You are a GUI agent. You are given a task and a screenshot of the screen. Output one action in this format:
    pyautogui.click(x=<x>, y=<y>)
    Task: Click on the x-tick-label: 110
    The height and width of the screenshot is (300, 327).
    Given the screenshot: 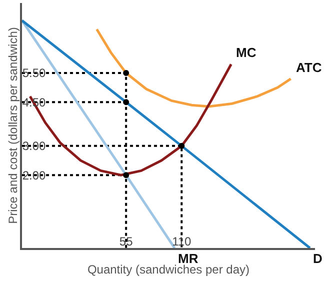 What is the action you would take?
    pyautogui.click(x=182, y=241)
    